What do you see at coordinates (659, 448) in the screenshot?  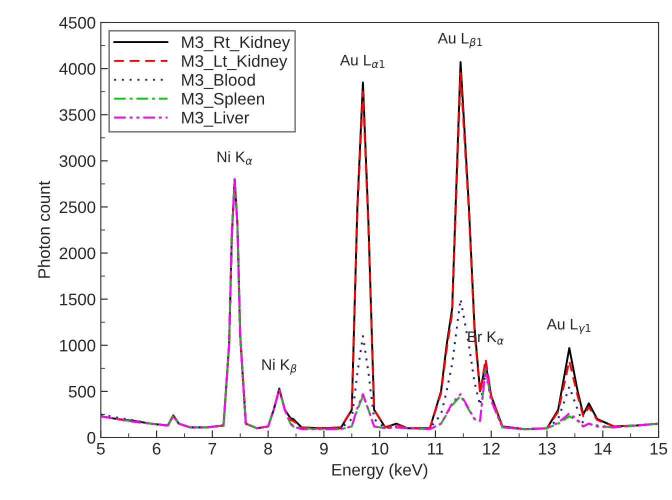 I see `x-tick-label: 15` at bounding box center [659, 448].